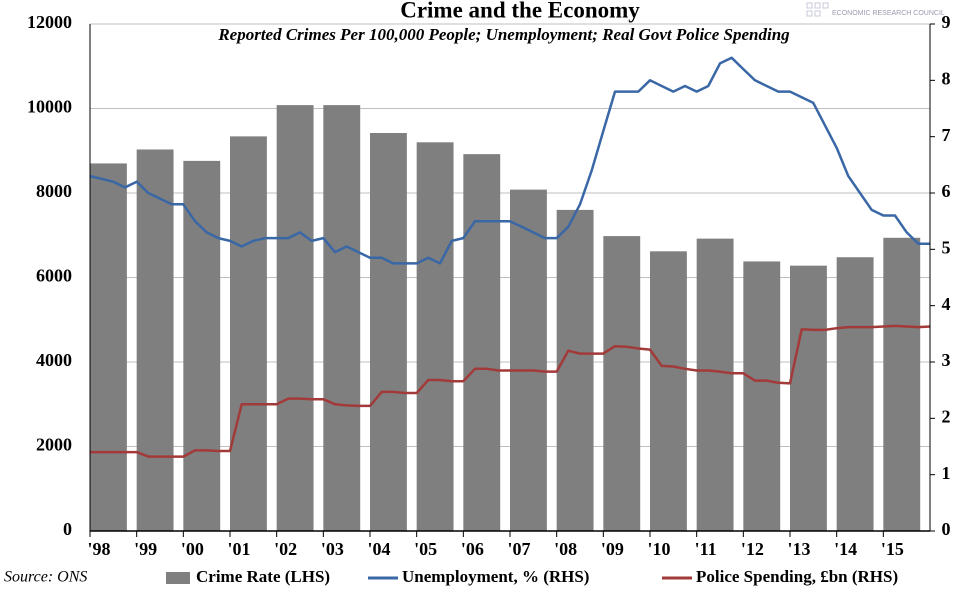  I want to click on y2-tick-label: 3, so click(946, 360).